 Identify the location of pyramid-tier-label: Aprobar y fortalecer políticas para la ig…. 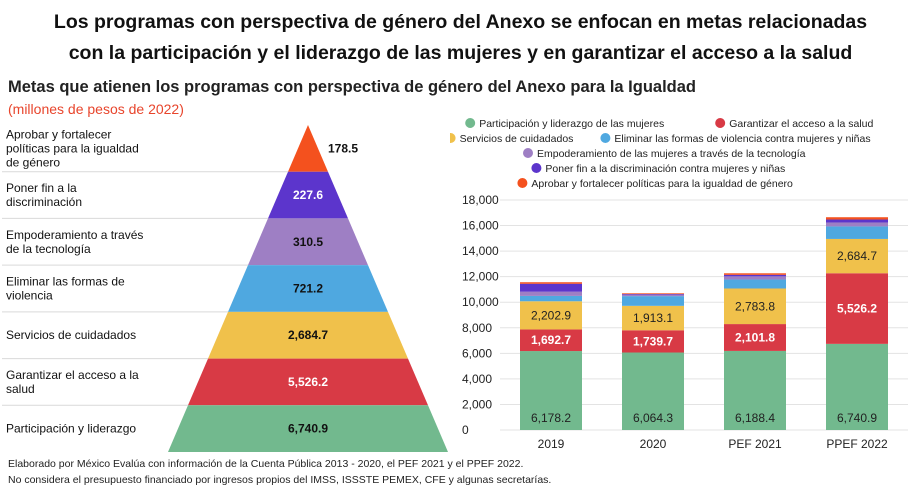
(72, 148).